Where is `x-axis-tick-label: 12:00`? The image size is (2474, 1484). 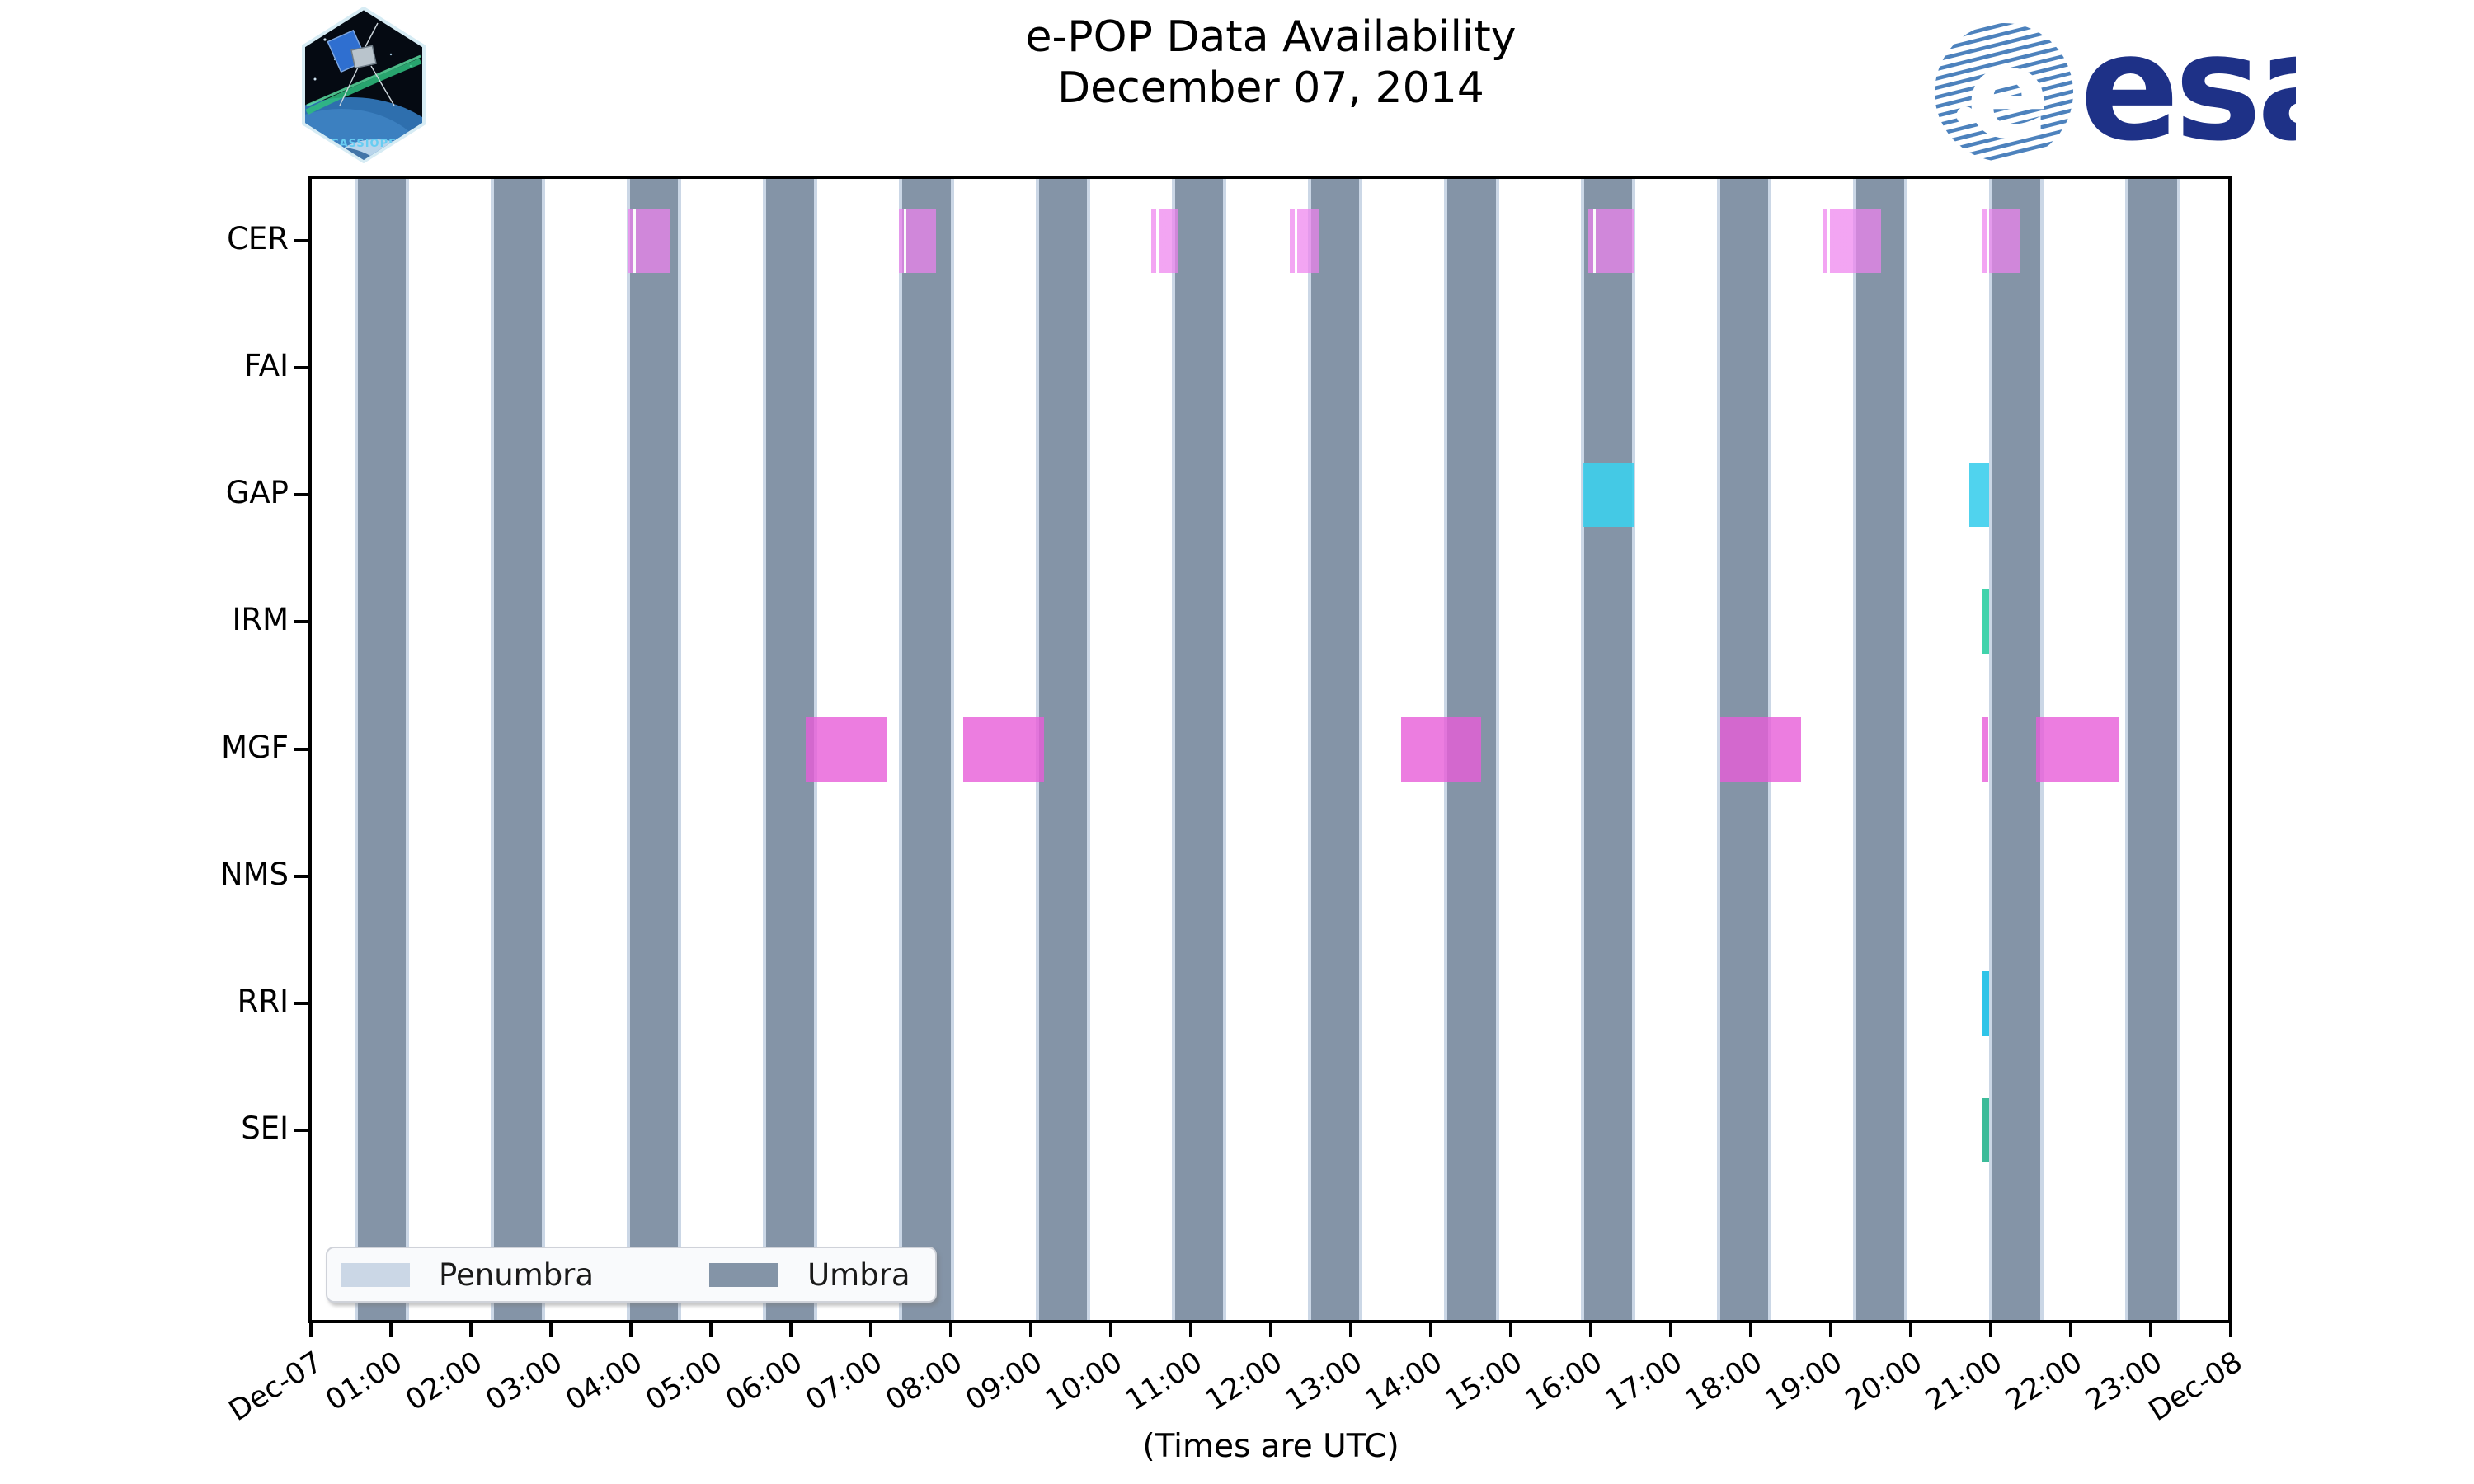 x-axis-tick-label: 12:00 is located at coordinates (1244, 1381).